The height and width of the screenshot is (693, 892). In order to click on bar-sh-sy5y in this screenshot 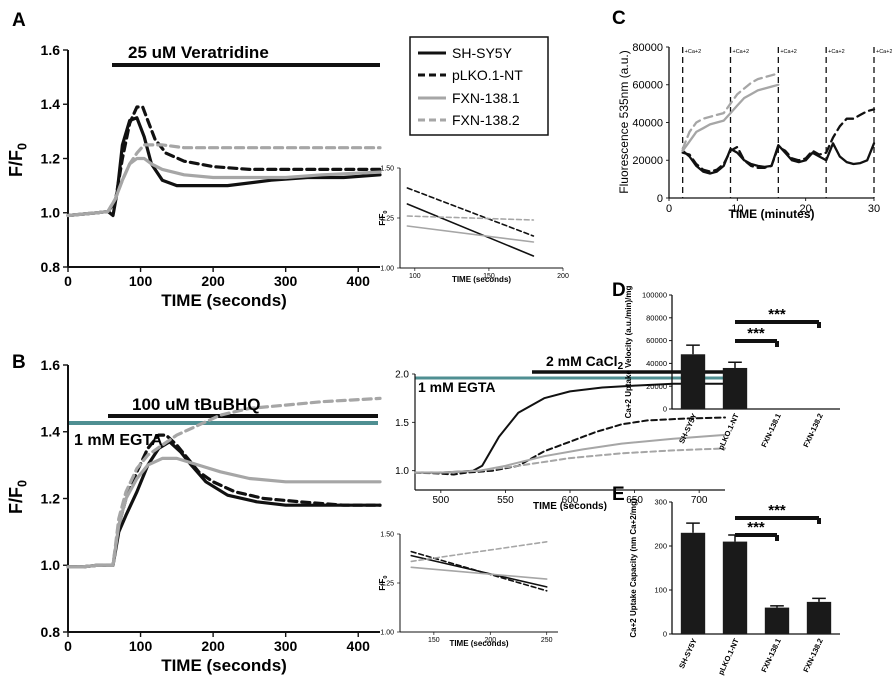, I will do `click(693, 583)`.